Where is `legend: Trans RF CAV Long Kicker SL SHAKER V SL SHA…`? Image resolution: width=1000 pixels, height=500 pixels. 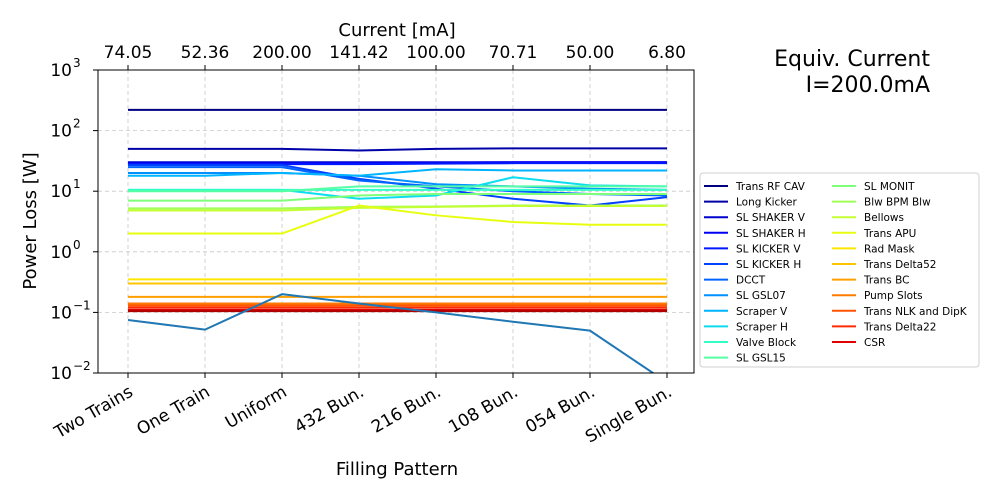 legend: Trans RF CAV Long Kicker SL SHAKER V SL SHA… is located at coordinates (839, 270).